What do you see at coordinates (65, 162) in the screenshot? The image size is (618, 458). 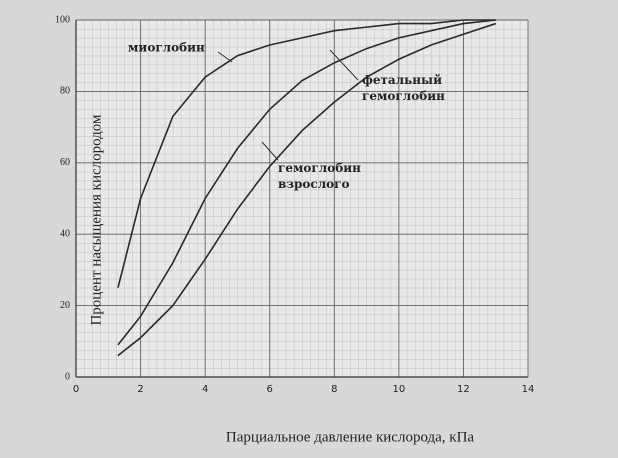 I see `y-tick-label: 60` at bounding box center [65, 162].